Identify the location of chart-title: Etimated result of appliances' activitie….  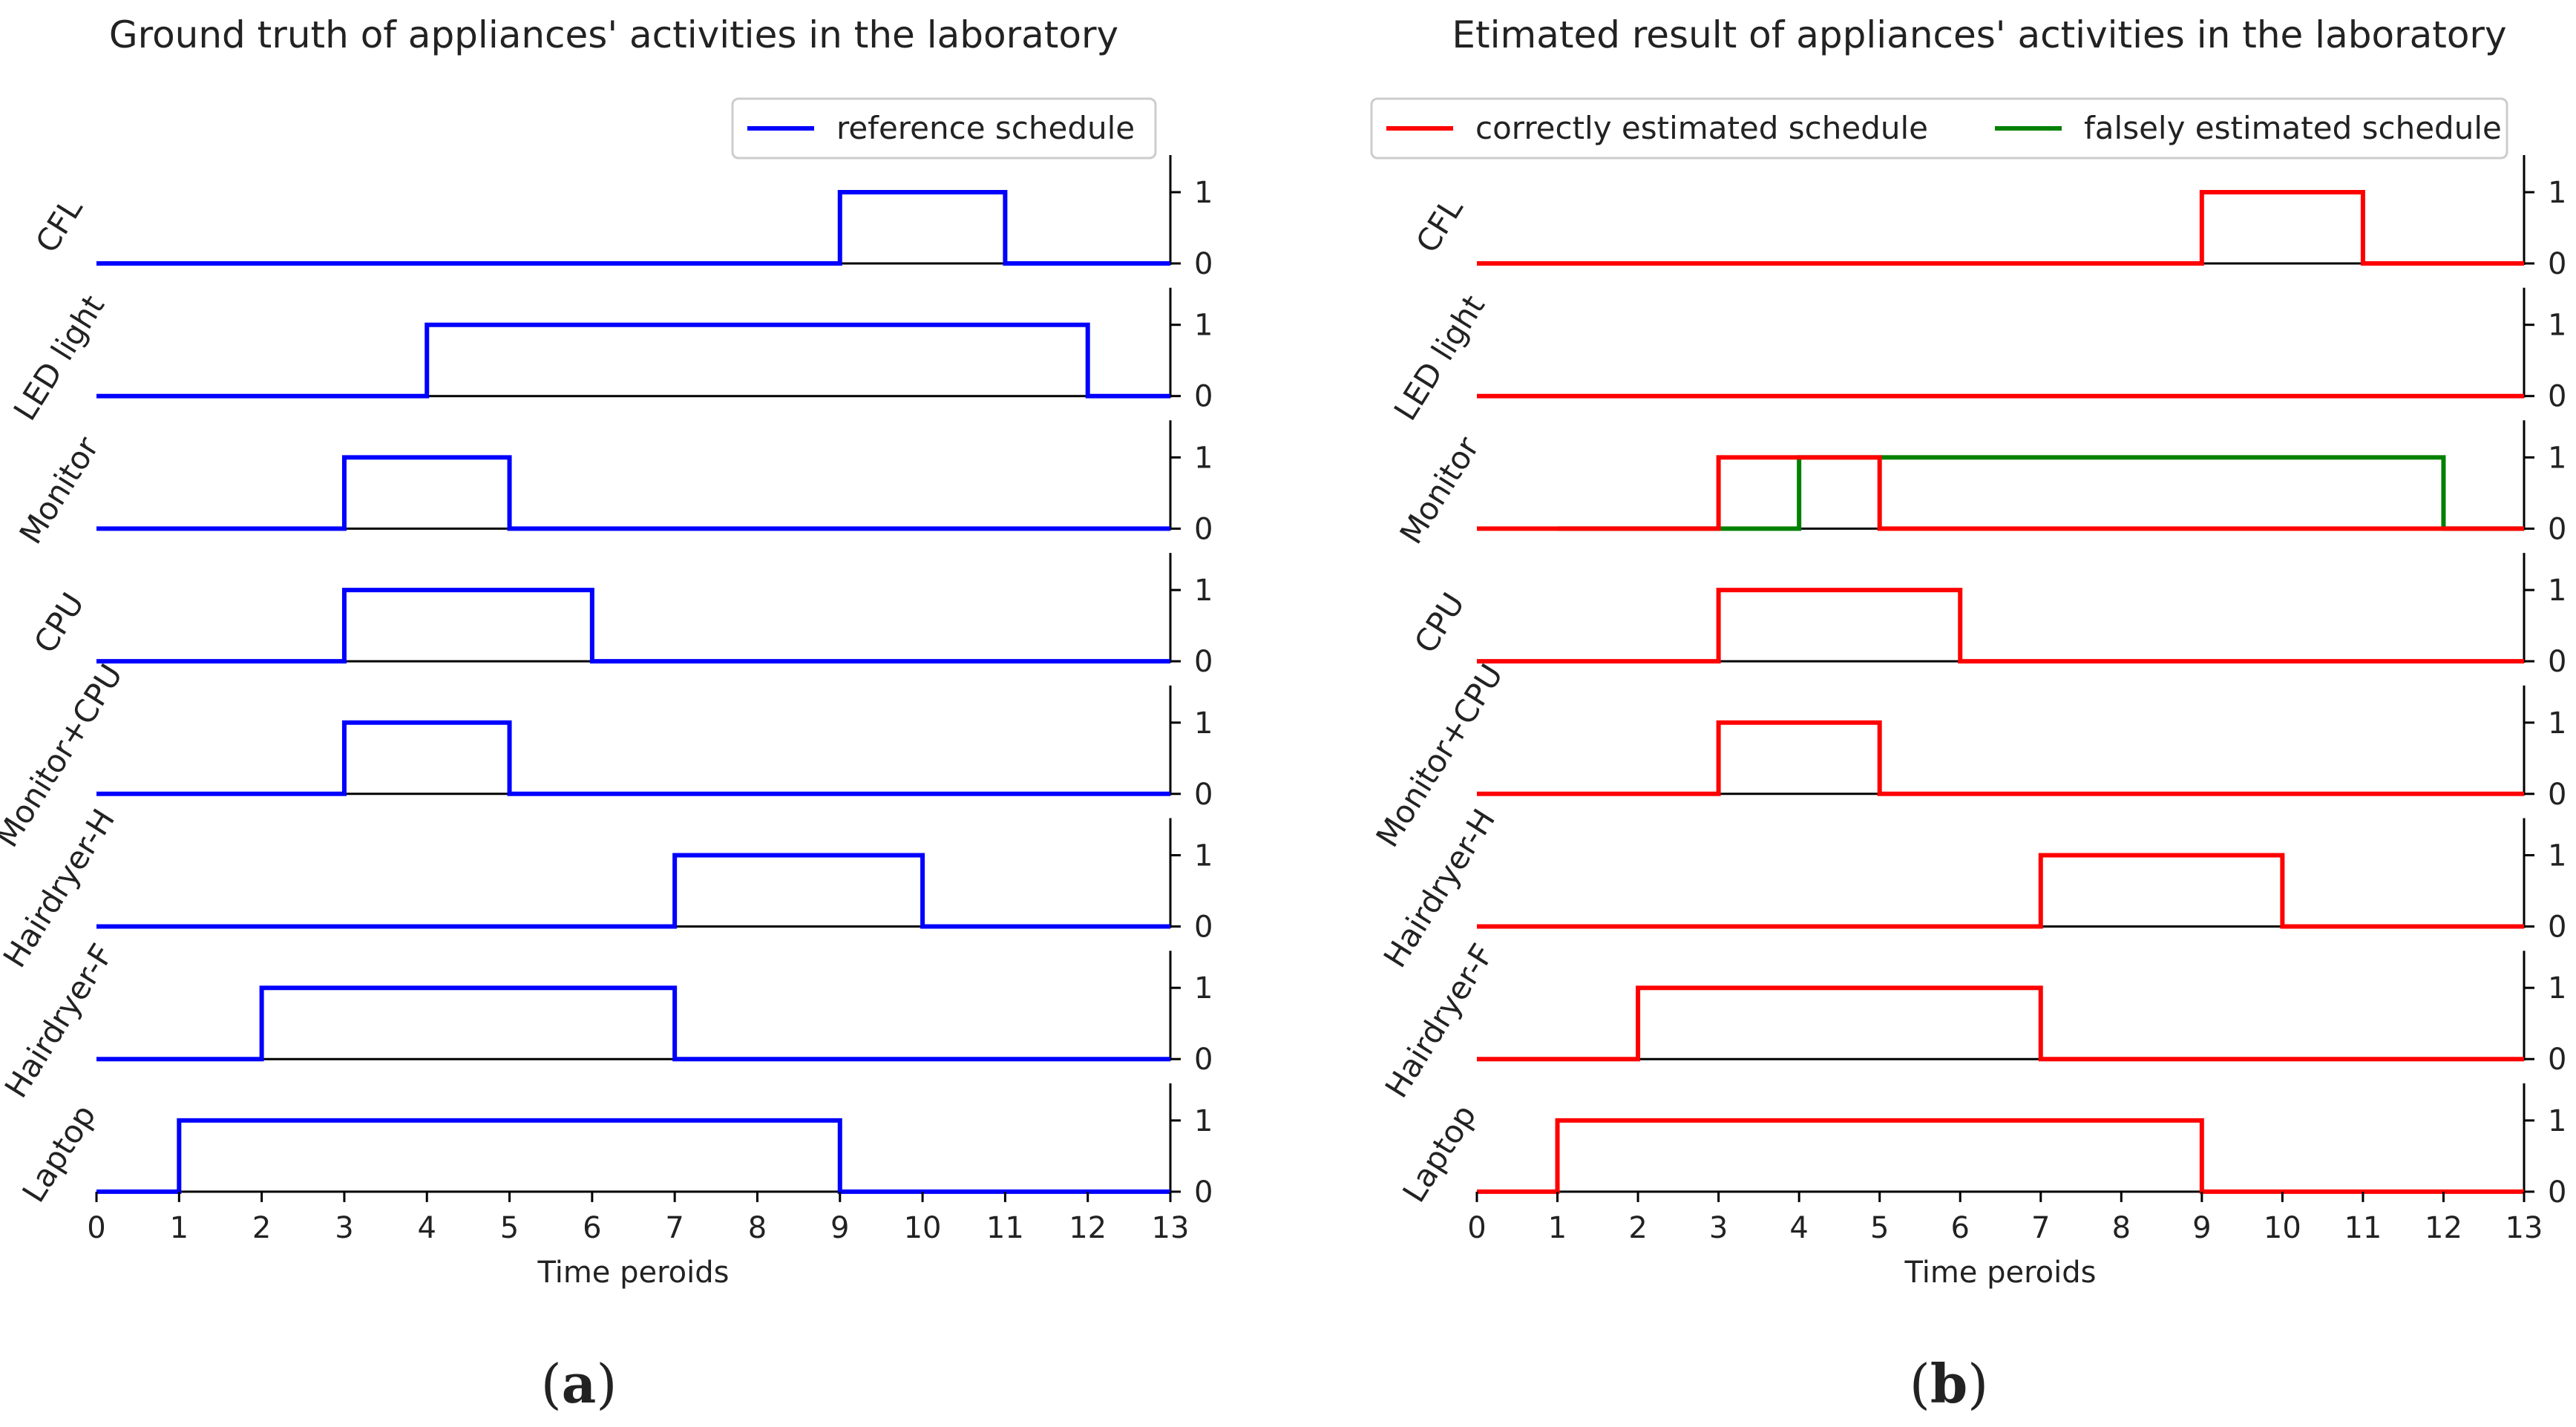
(1979, 34).